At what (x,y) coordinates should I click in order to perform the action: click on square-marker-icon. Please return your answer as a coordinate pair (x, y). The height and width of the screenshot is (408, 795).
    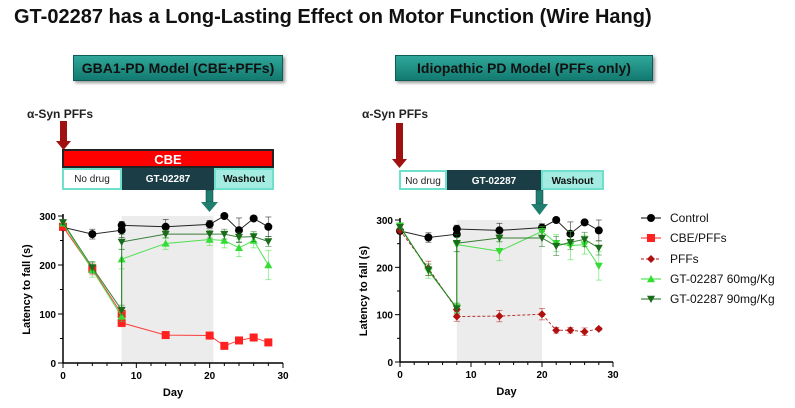
    Looking at the image, I should click on (651, 238).